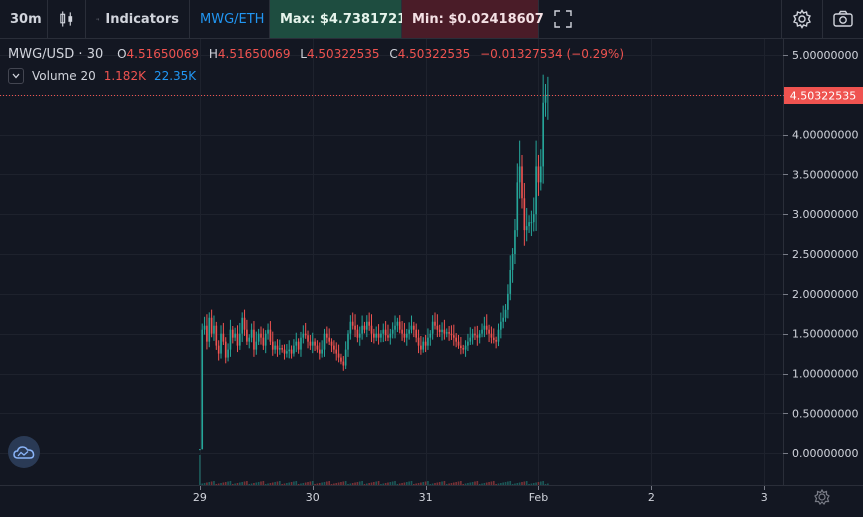 This screenshot has height=517, width=863. Describe the element at coordinates (822, 496) in the screenshot. I see `axis-settings-button` at that location.